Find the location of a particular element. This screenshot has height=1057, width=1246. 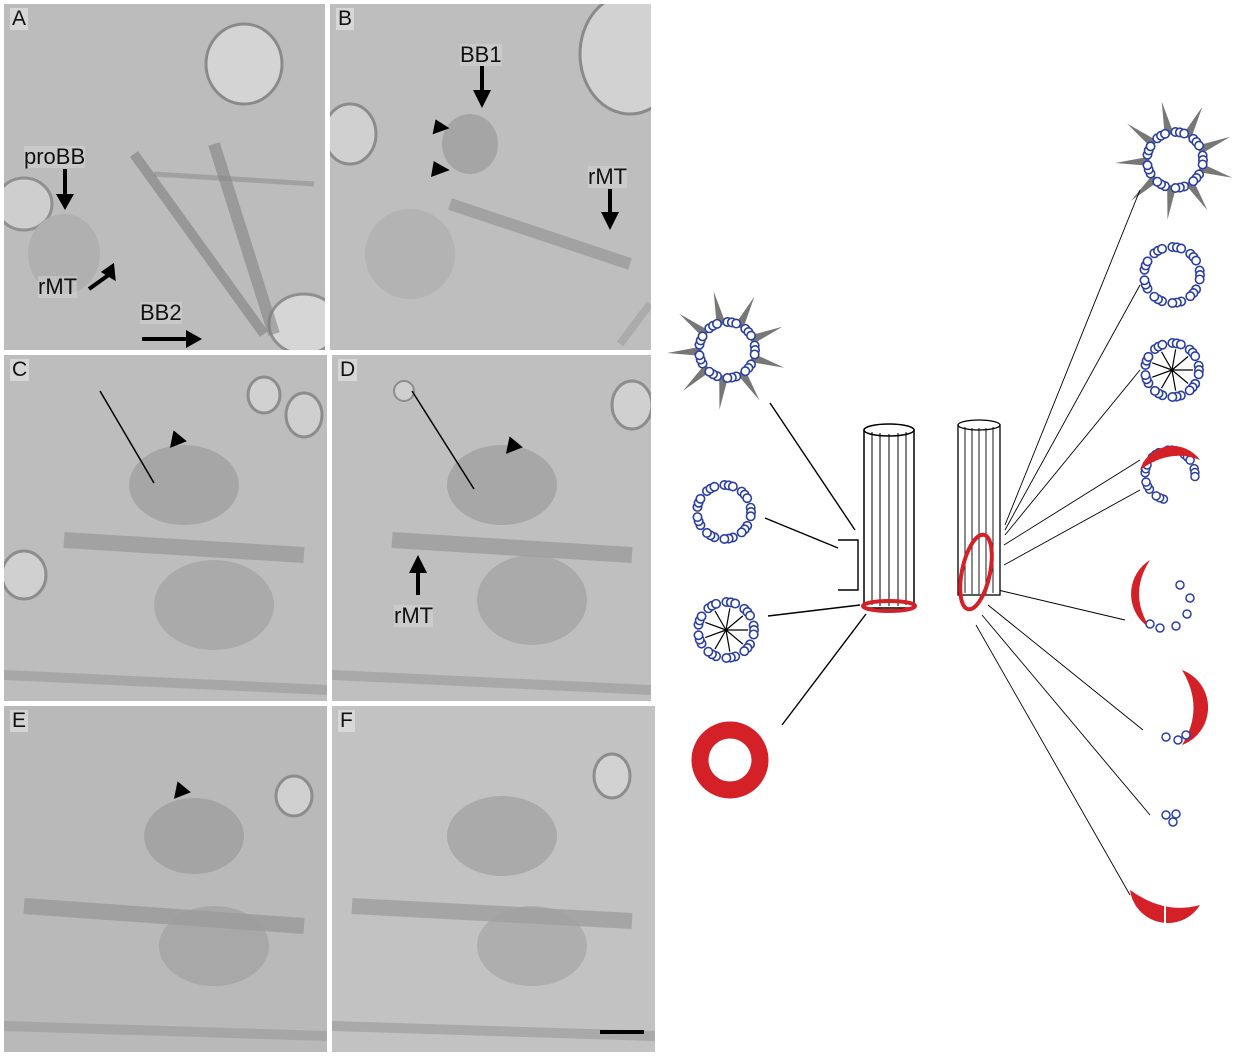

label-rmt-d: rMT is located at coordinates (414, 615).